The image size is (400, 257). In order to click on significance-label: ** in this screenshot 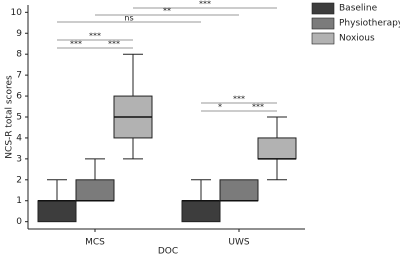, I will do `click(167, 11)`.